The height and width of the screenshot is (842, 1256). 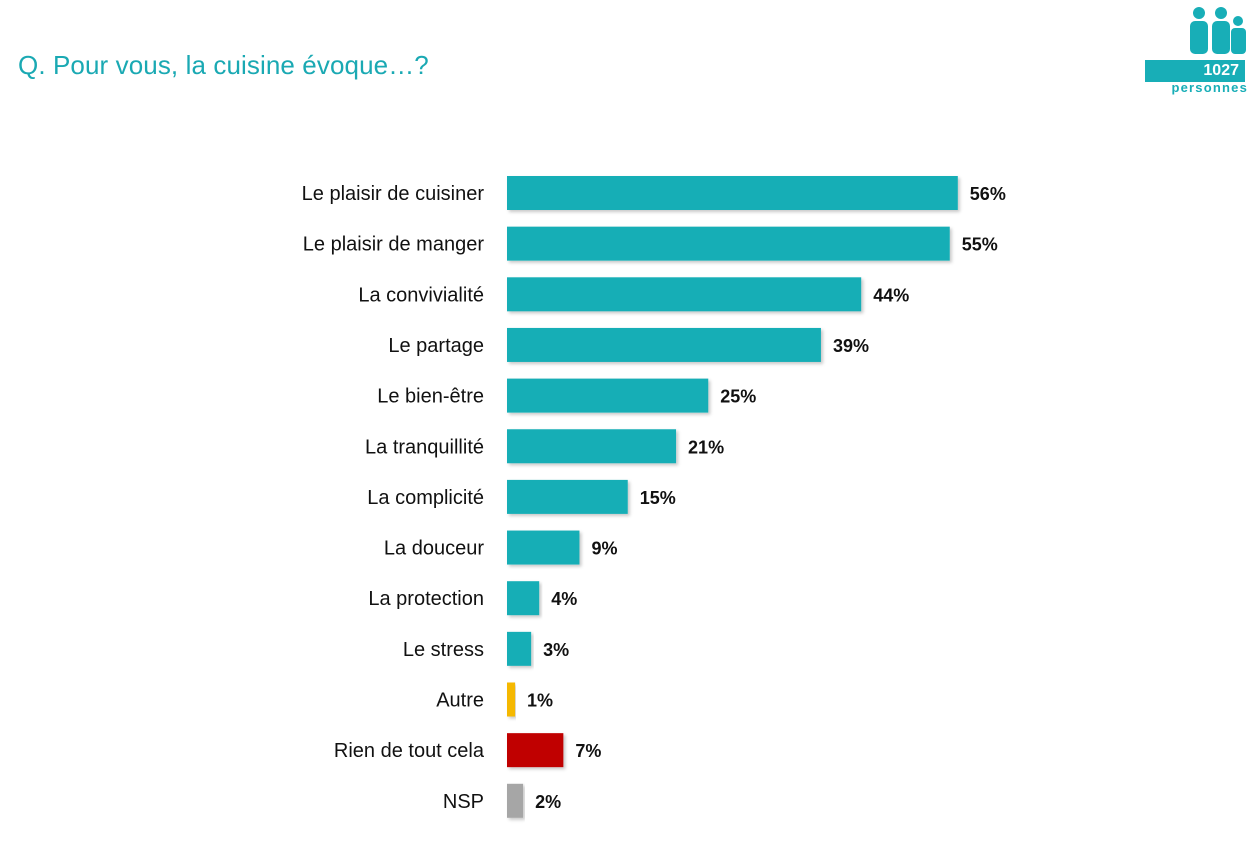 What do you see at coordinates (1209, 87) in the screenshot?
I see `respondent-unit: personnes` at bounding box center [1209, 87].